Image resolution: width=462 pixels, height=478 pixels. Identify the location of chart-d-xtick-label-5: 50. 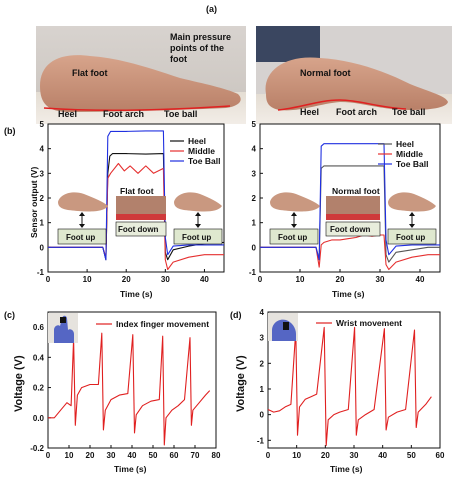
(411, 455).